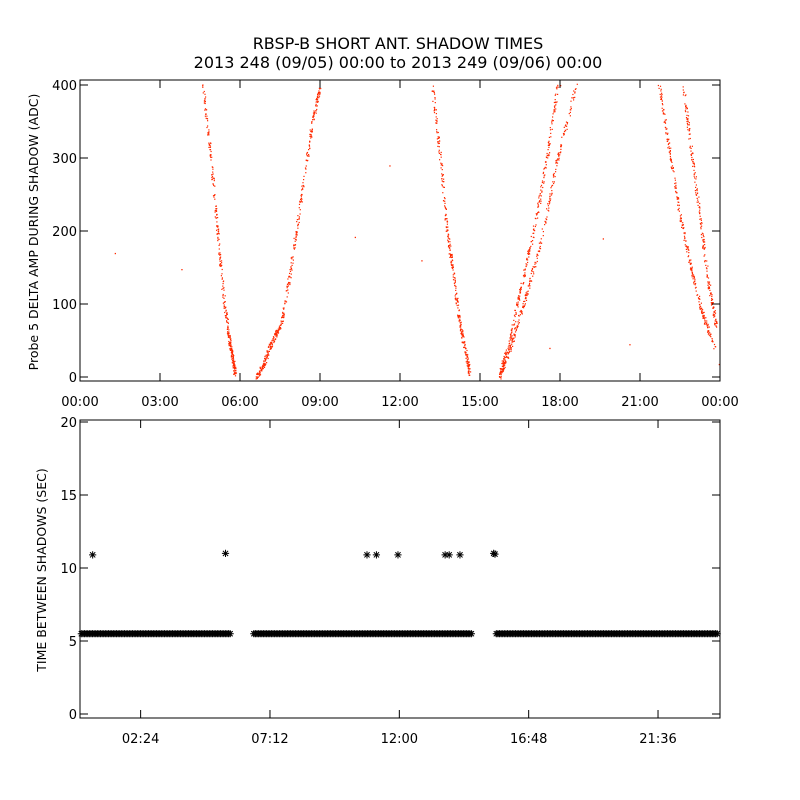 The image size is (800, 800). I want to click on top-y-axis-label: Probe 5 DELTA AMP DURING SHADOW (ADC), so click(33, 232).